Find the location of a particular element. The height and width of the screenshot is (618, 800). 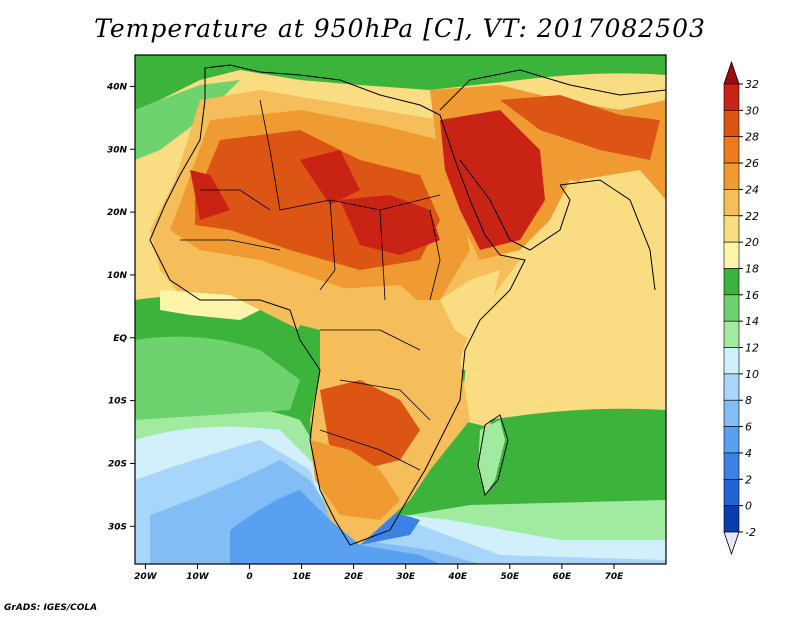

x-tick-label: 10E is located at coordinates (302, 577).